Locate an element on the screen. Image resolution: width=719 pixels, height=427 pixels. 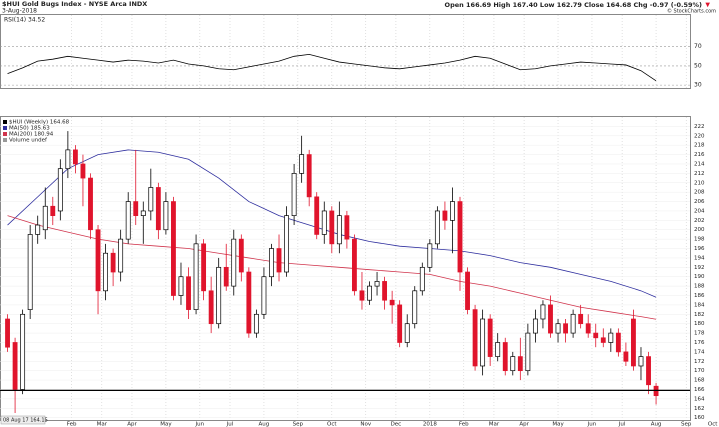
copyright: © StockCharts.com is located at coordinates (691, 11).